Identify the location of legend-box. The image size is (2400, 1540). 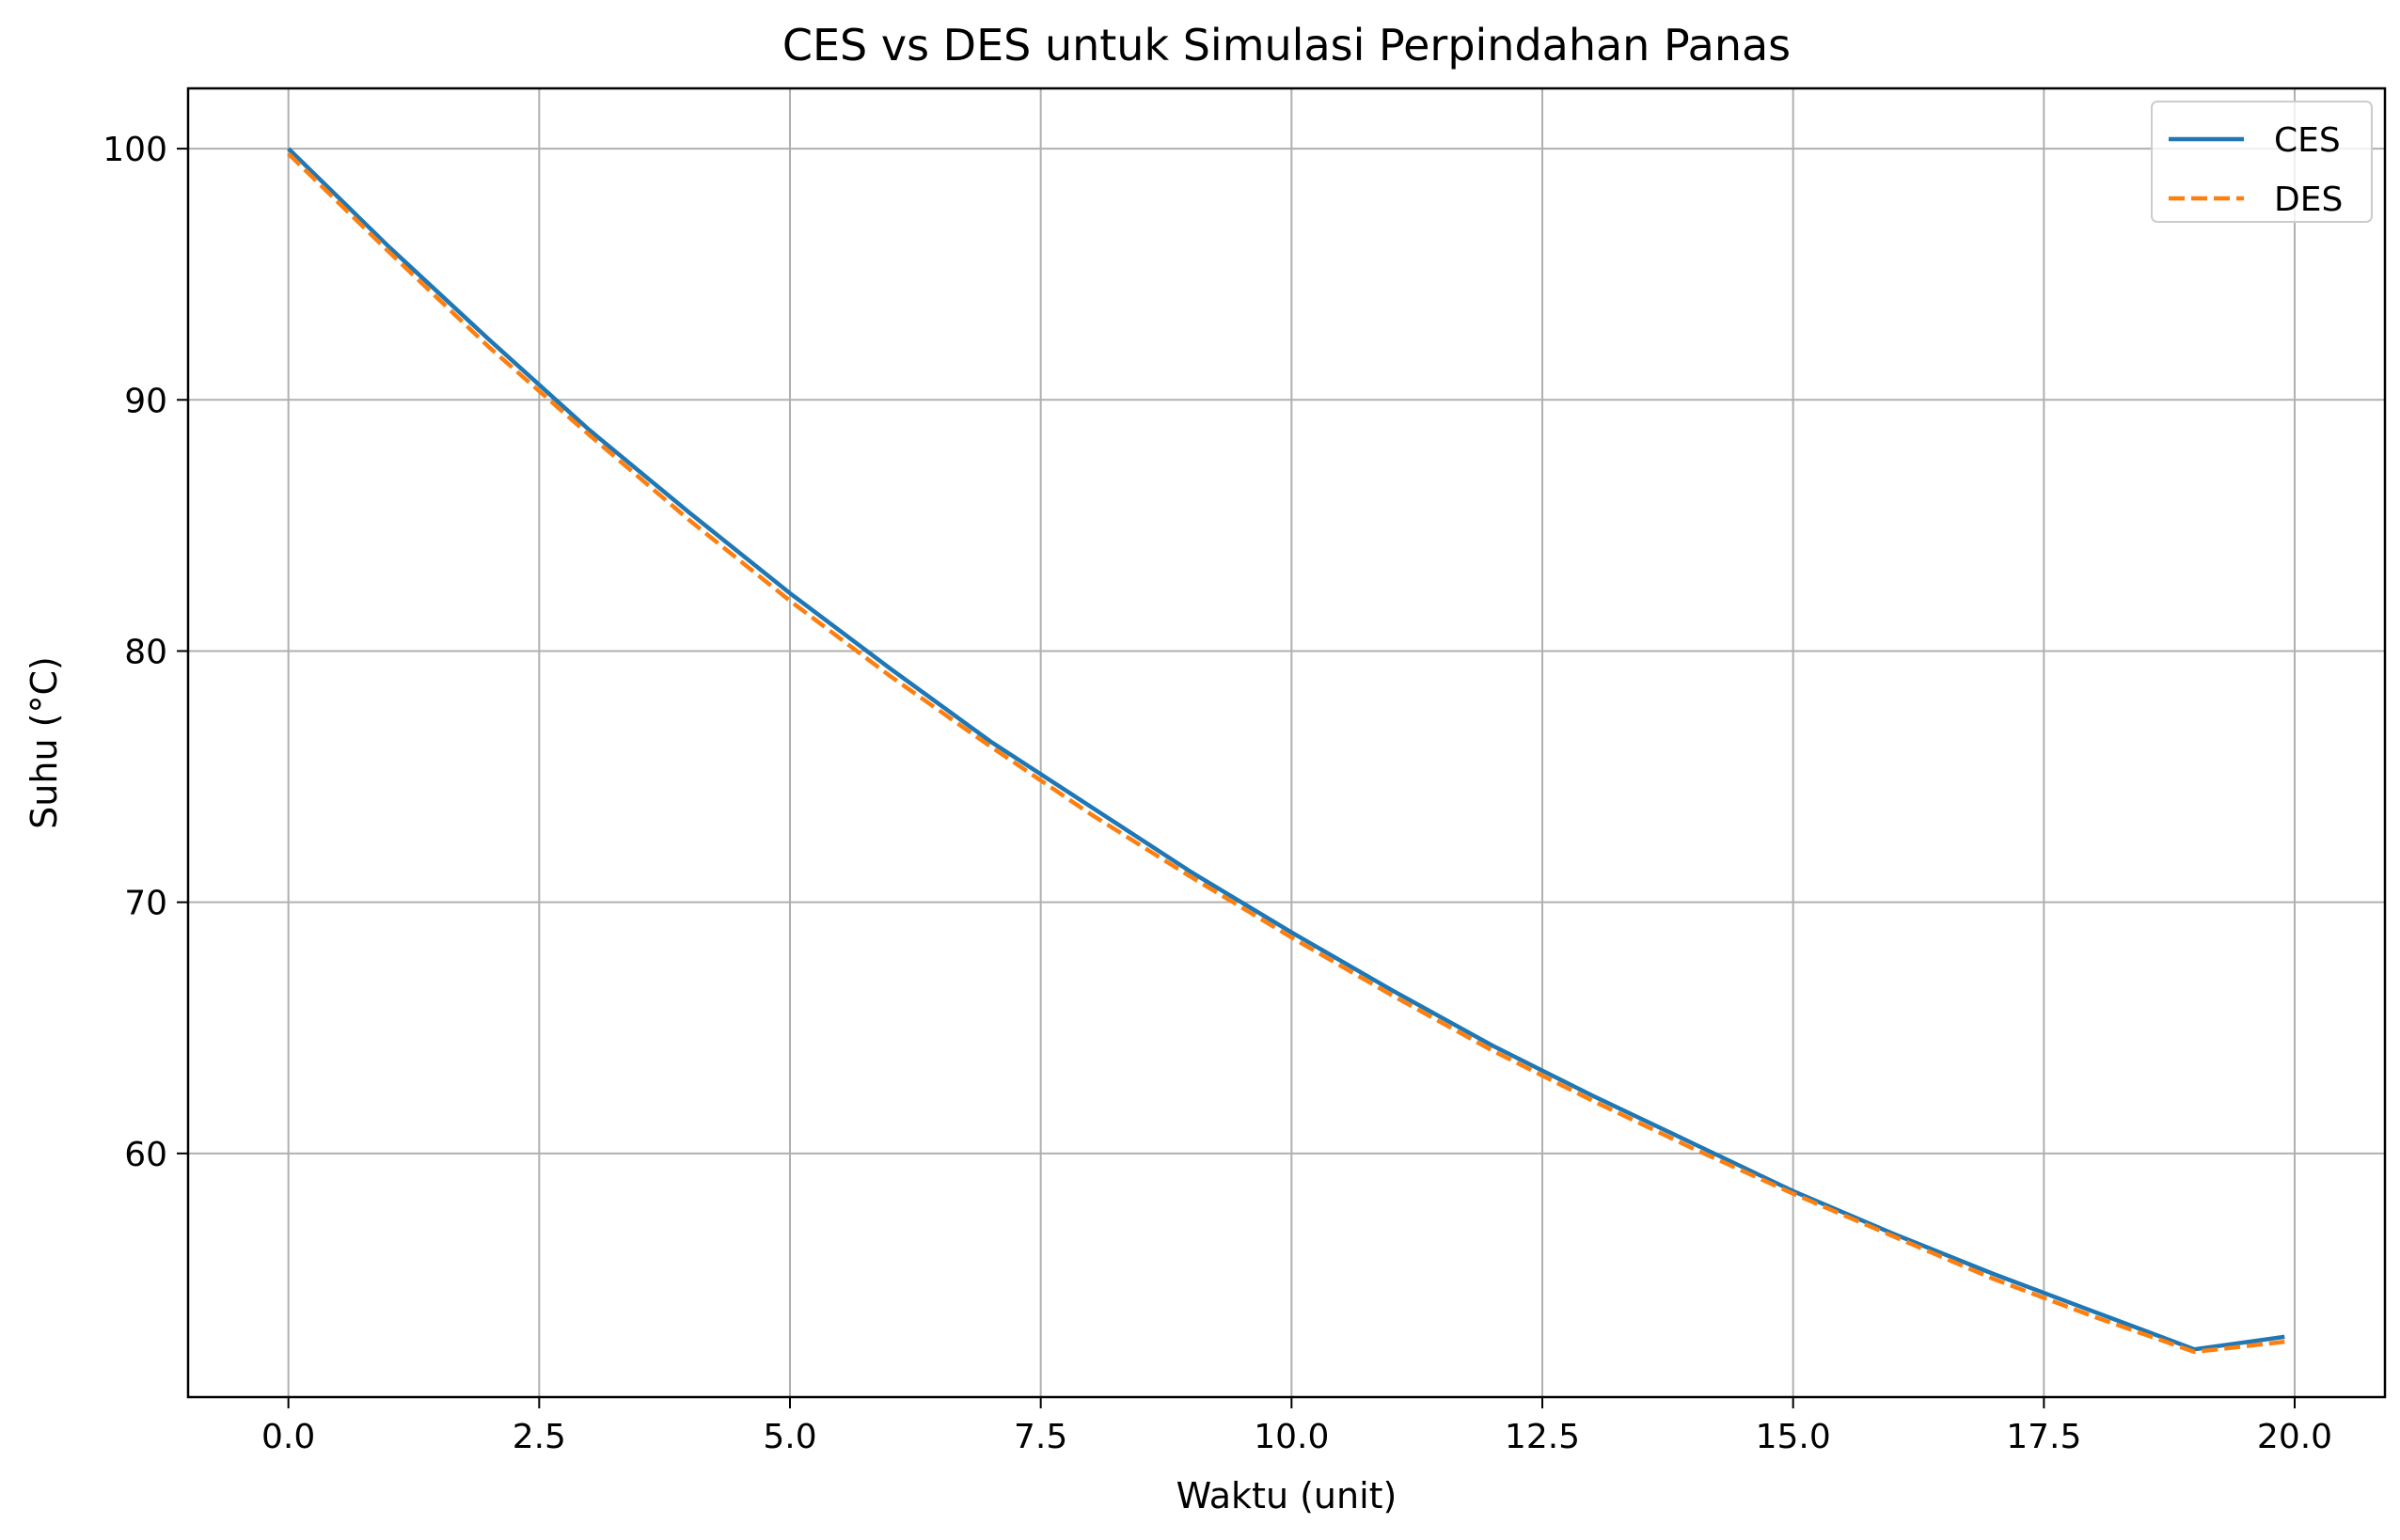
(2262, 162).